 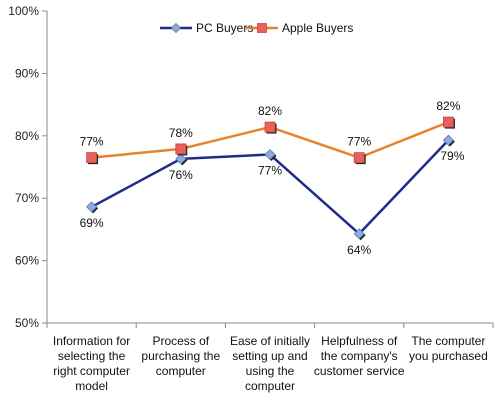 What do you see at coordinates (317, 28) in the screenshot?
I see `legend-apple-label: Apple Buyers` at bounding box center [317, 28].